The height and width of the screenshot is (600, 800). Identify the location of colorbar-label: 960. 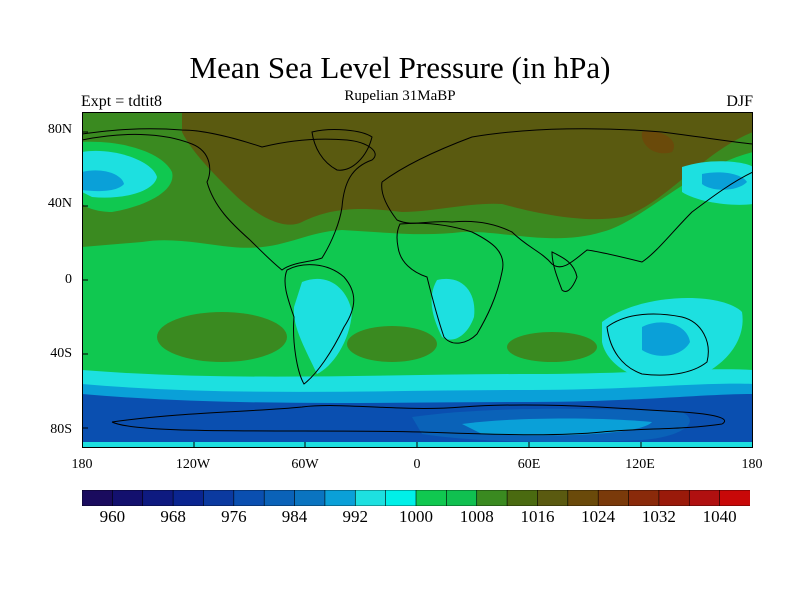
(112, 516).